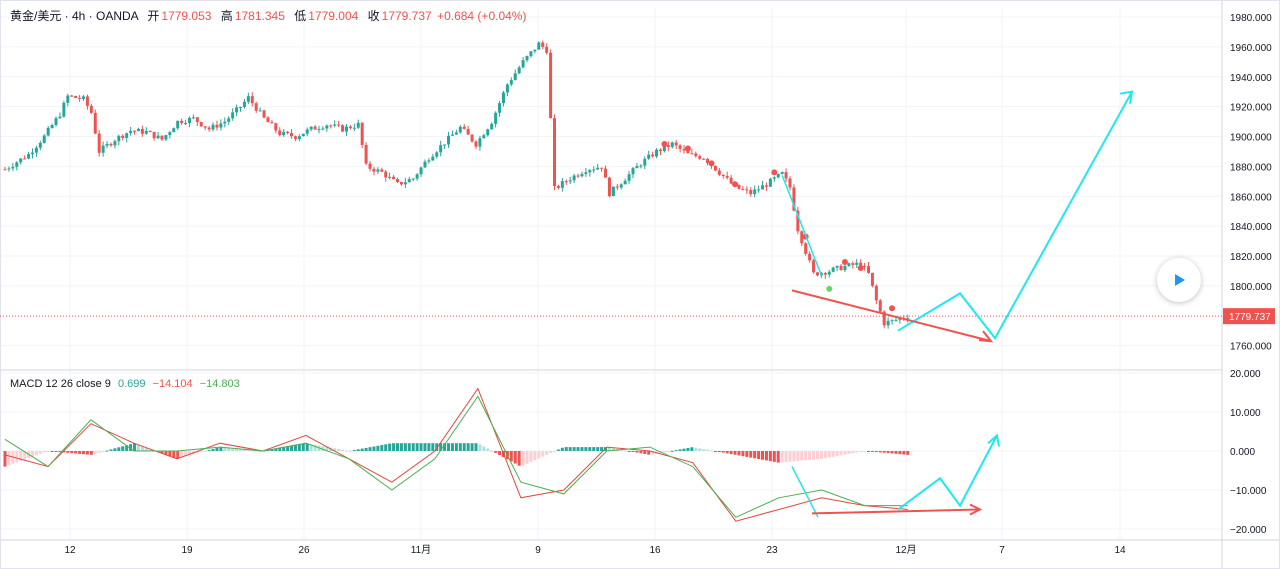  What do you see at coordinates (1179, 280) in the screenshot?
I see `play-button` at bounding box center [1179, 280].